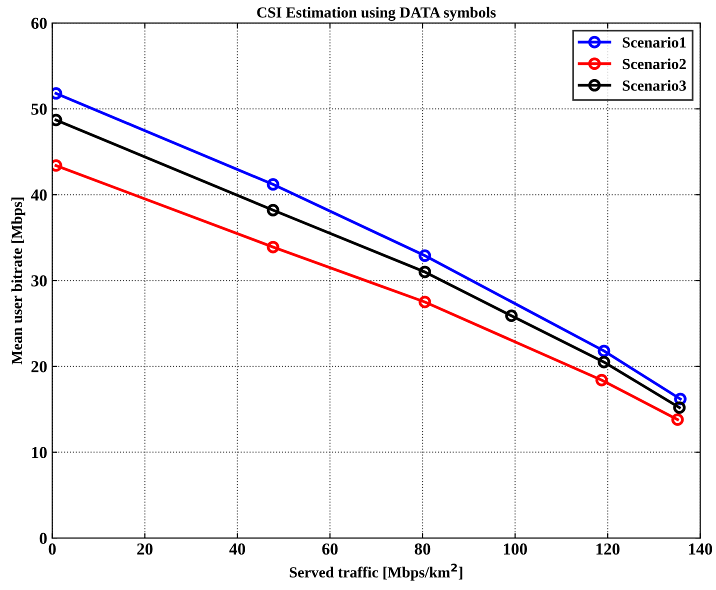  What do you see at coordinates (38, 195) in the screenshot?
I see `y-tick-label: 40` at bounding box center [38, 195].